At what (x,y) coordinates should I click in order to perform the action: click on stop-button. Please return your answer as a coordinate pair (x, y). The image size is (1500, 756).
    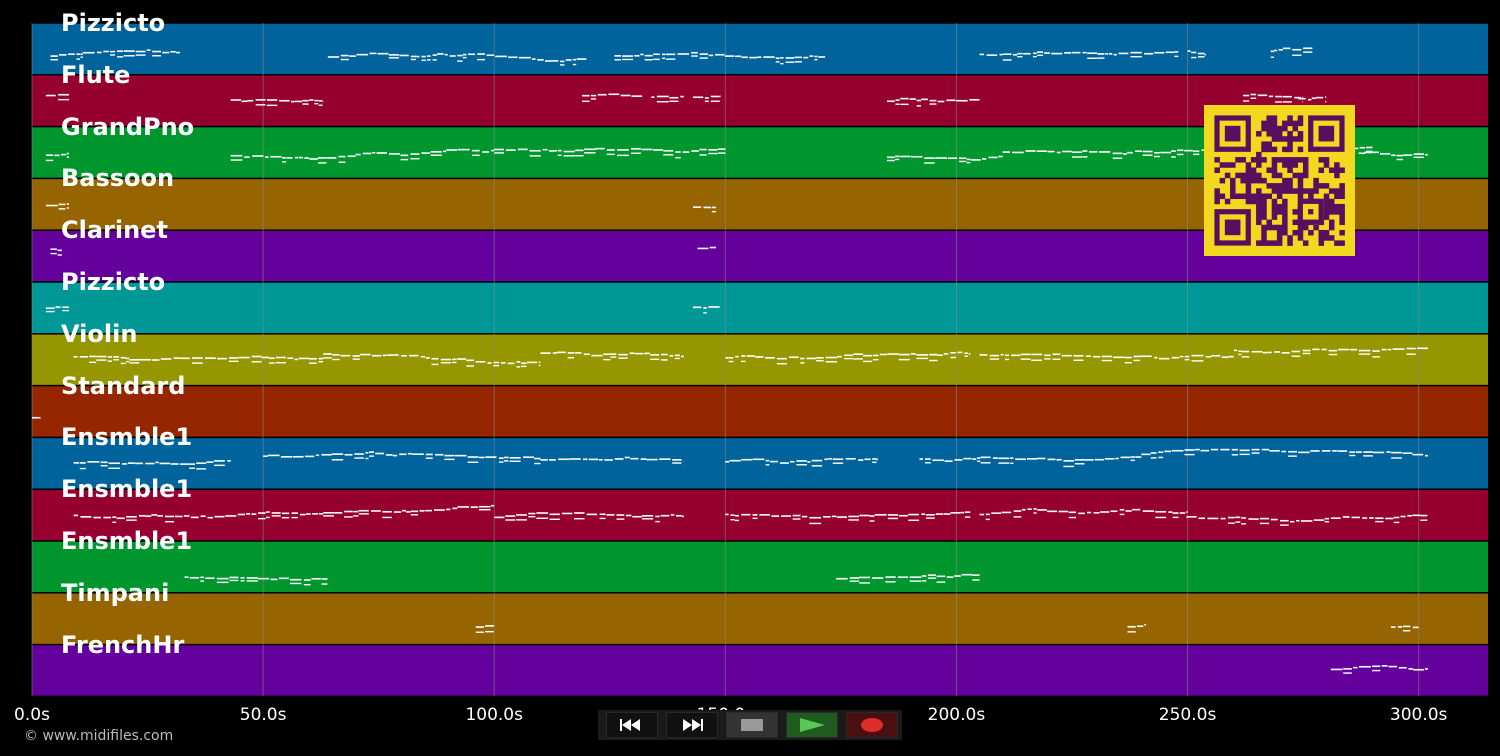
    Looking at the image, I should click on (752, 725).